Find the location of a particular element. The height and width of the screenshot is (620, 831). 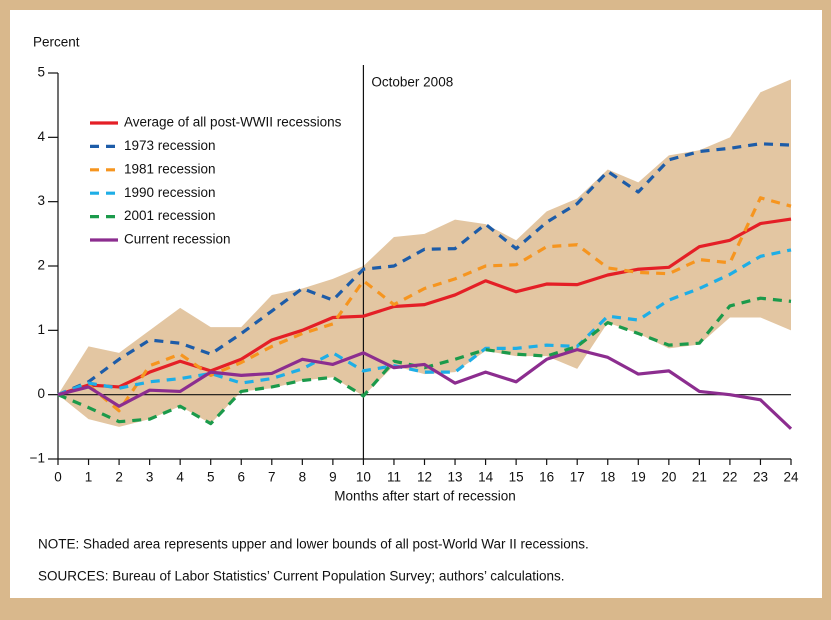

x-tick-label: 5 is located at coordinates (211, 477).